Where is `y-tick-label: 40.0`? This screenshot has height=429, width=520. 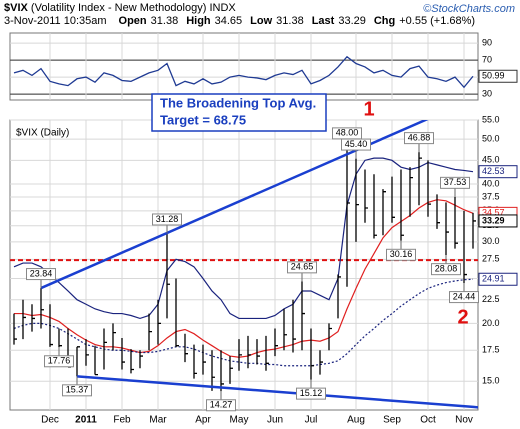 y-tick-label: 40.0 is located at coordinates (491, 183).